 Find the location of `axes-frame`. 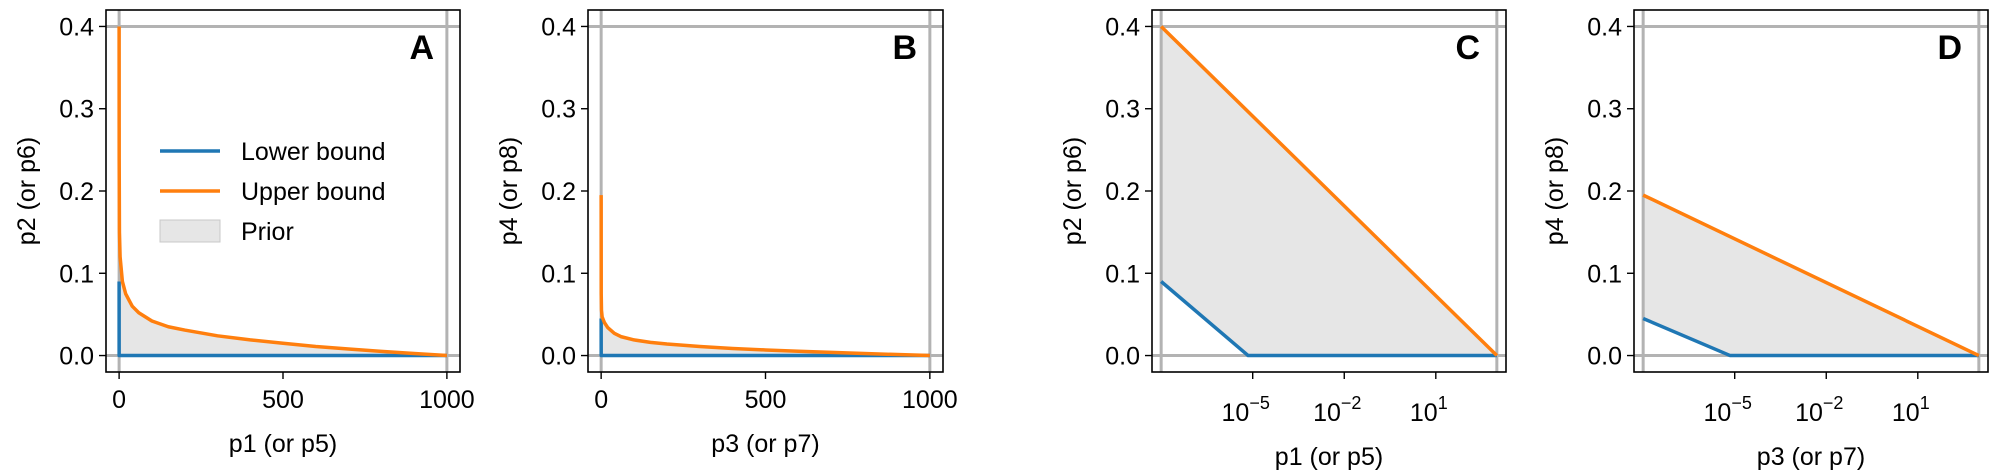

axes-frame is located at coordinates (765, 191).